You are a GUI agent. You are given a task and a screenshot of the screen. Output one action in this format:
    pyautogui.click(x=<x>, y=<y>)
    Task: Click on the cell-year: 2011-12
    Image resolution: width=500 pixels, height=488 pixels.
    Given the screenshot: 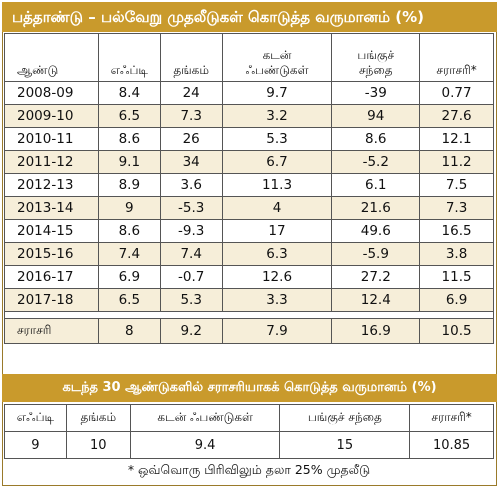 What is the action you would take?
    pyautogui.click(x=51, y=162)
    